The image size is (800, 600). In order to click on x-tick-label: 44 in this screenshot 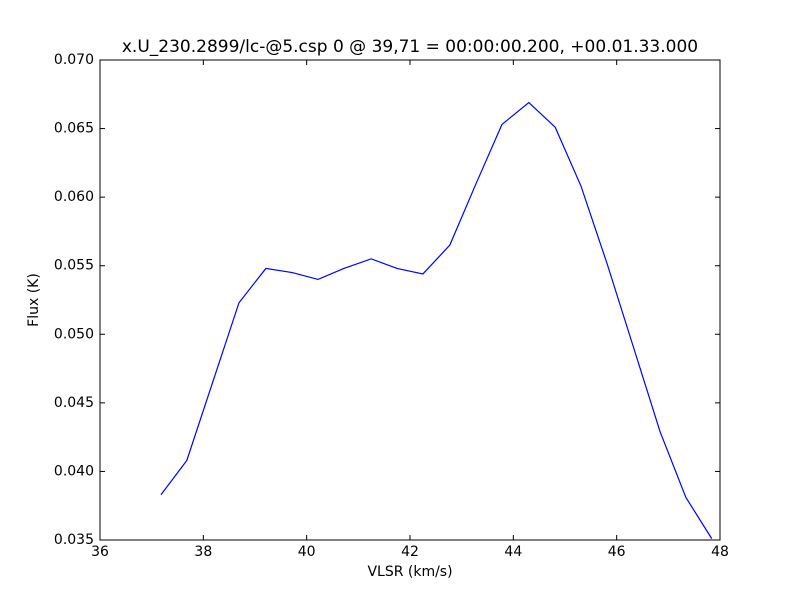, I will do `click(513, 552)`.